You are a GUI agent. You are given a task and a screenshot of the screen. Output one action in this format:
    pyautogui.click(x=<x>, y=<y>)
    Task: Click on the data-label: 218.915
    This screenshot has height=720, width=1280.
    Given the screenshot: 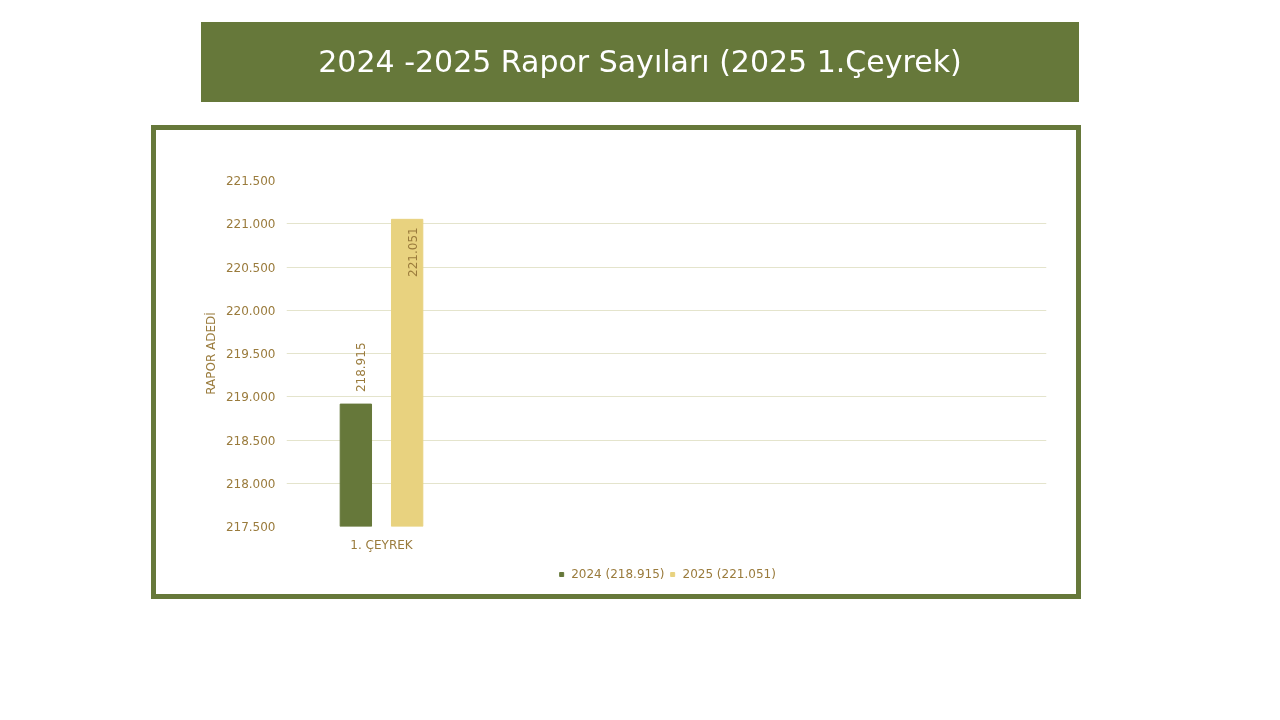 What is the action you would take?
    pyautogui.click(x=361, y=367)
    